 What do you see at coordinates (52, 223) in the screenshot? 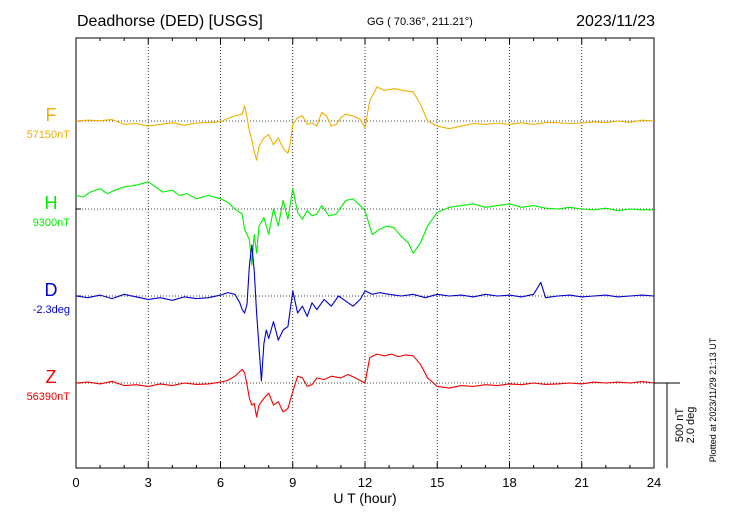
I see `series-baseline-H: 9300nT` at bounding box center [52, 223].